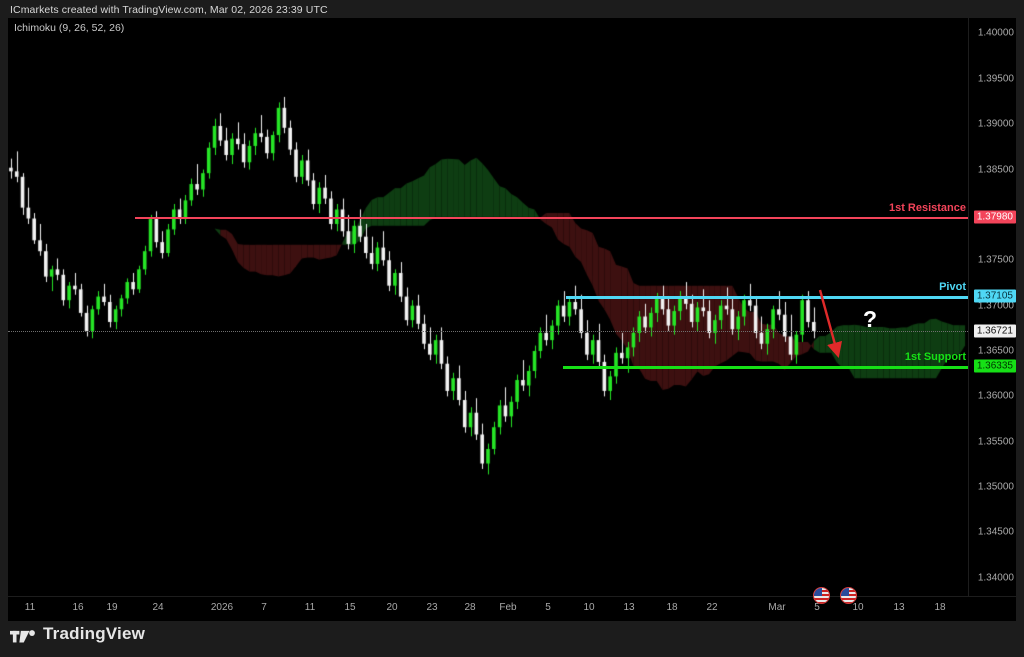  What do you see at coordinates (935, 356) in the screenshot?
I see `level-label-sup: 1st Support` at bounding box center [935, 356].